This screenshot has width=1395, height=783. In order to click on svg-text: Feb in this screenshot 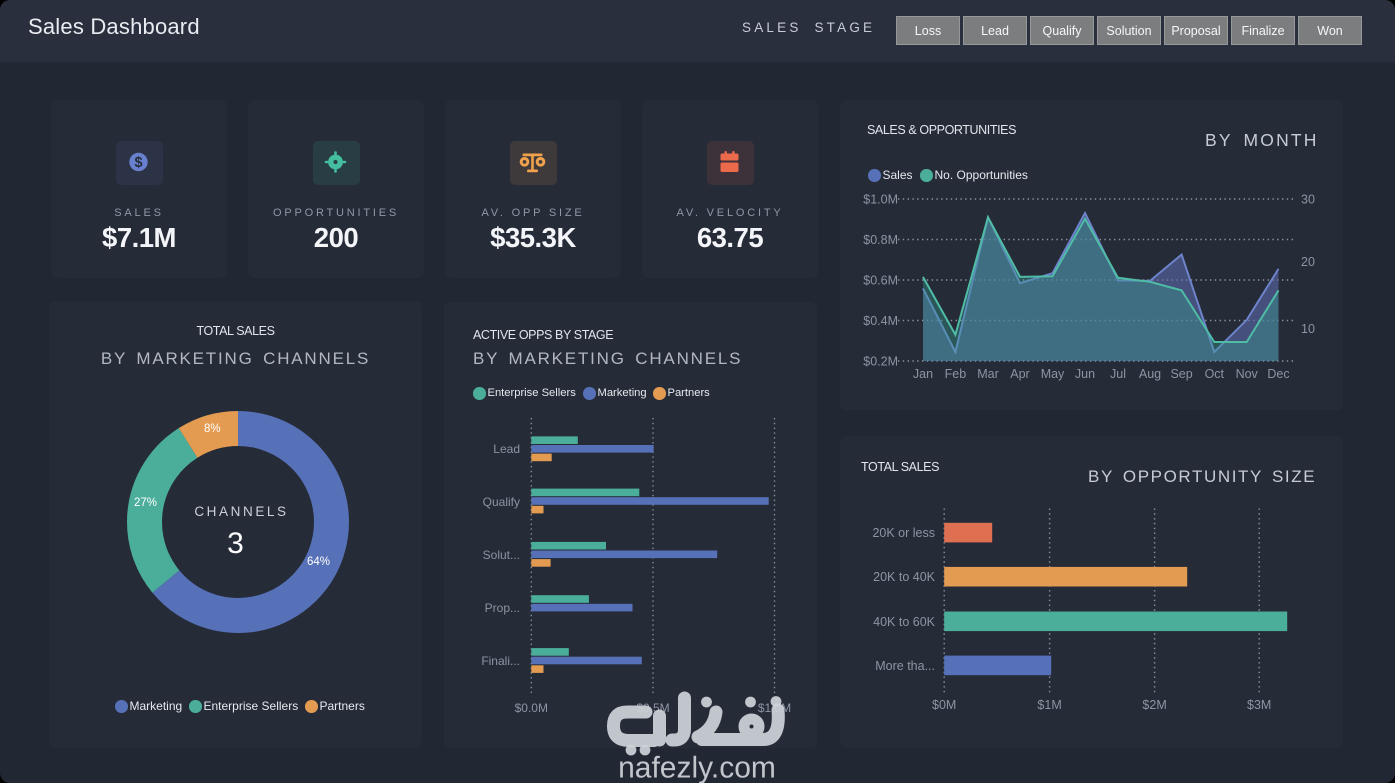, I will do `click(956, 374)`.